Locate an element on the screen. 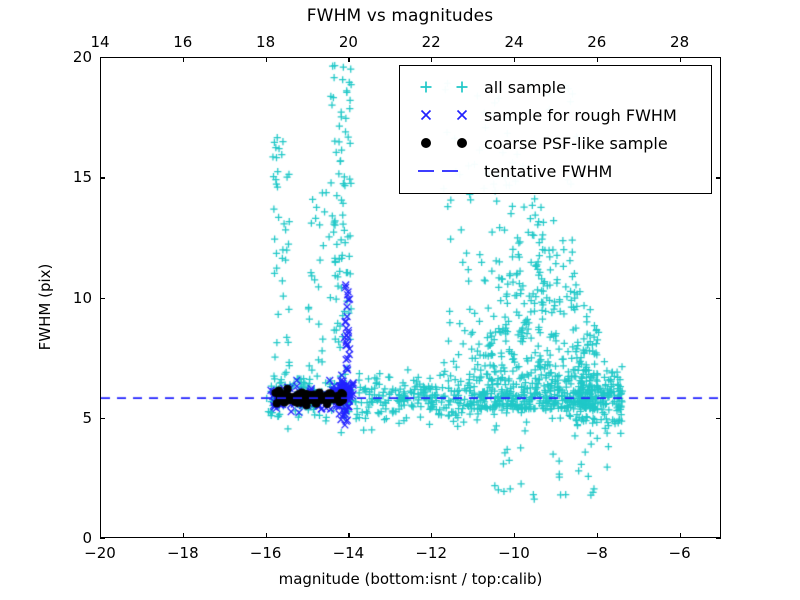 The image size is (800, 600). y-tick-label: 15 is located at coordinates (82, 177).